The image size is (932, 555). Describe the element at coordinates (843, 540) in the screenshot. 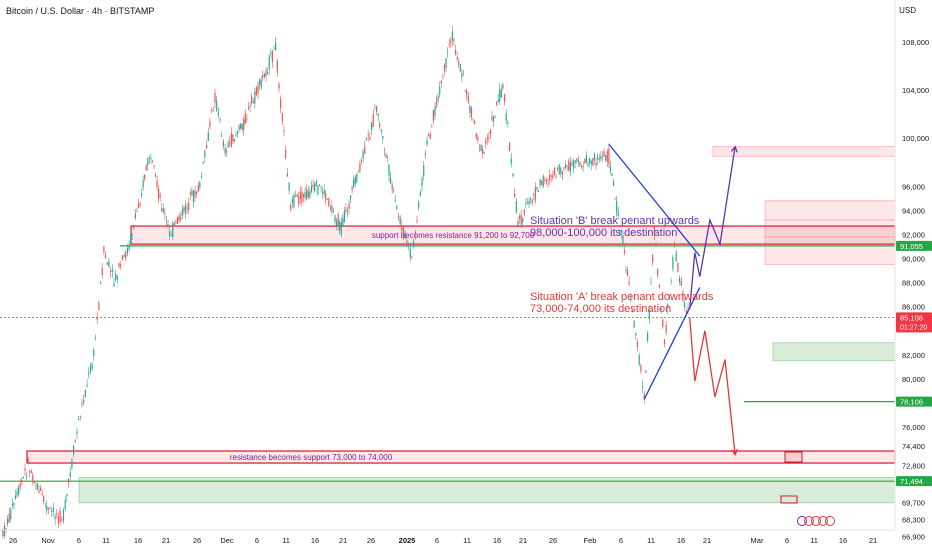

I see `x-tick-label: 16` at that location.